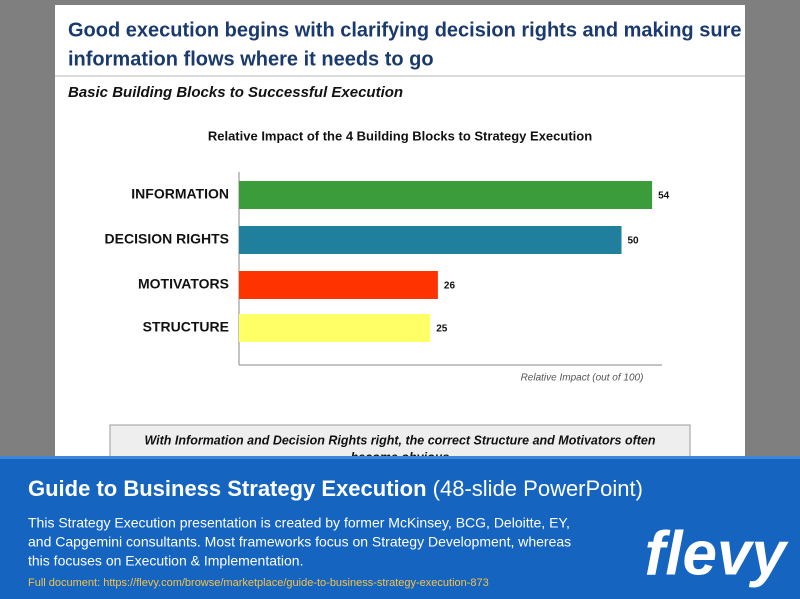 Image resolution: width=800 pixels, height=599 pixels. I want to click on y-tick-label: MOTIVATORS, so click(183, 284).